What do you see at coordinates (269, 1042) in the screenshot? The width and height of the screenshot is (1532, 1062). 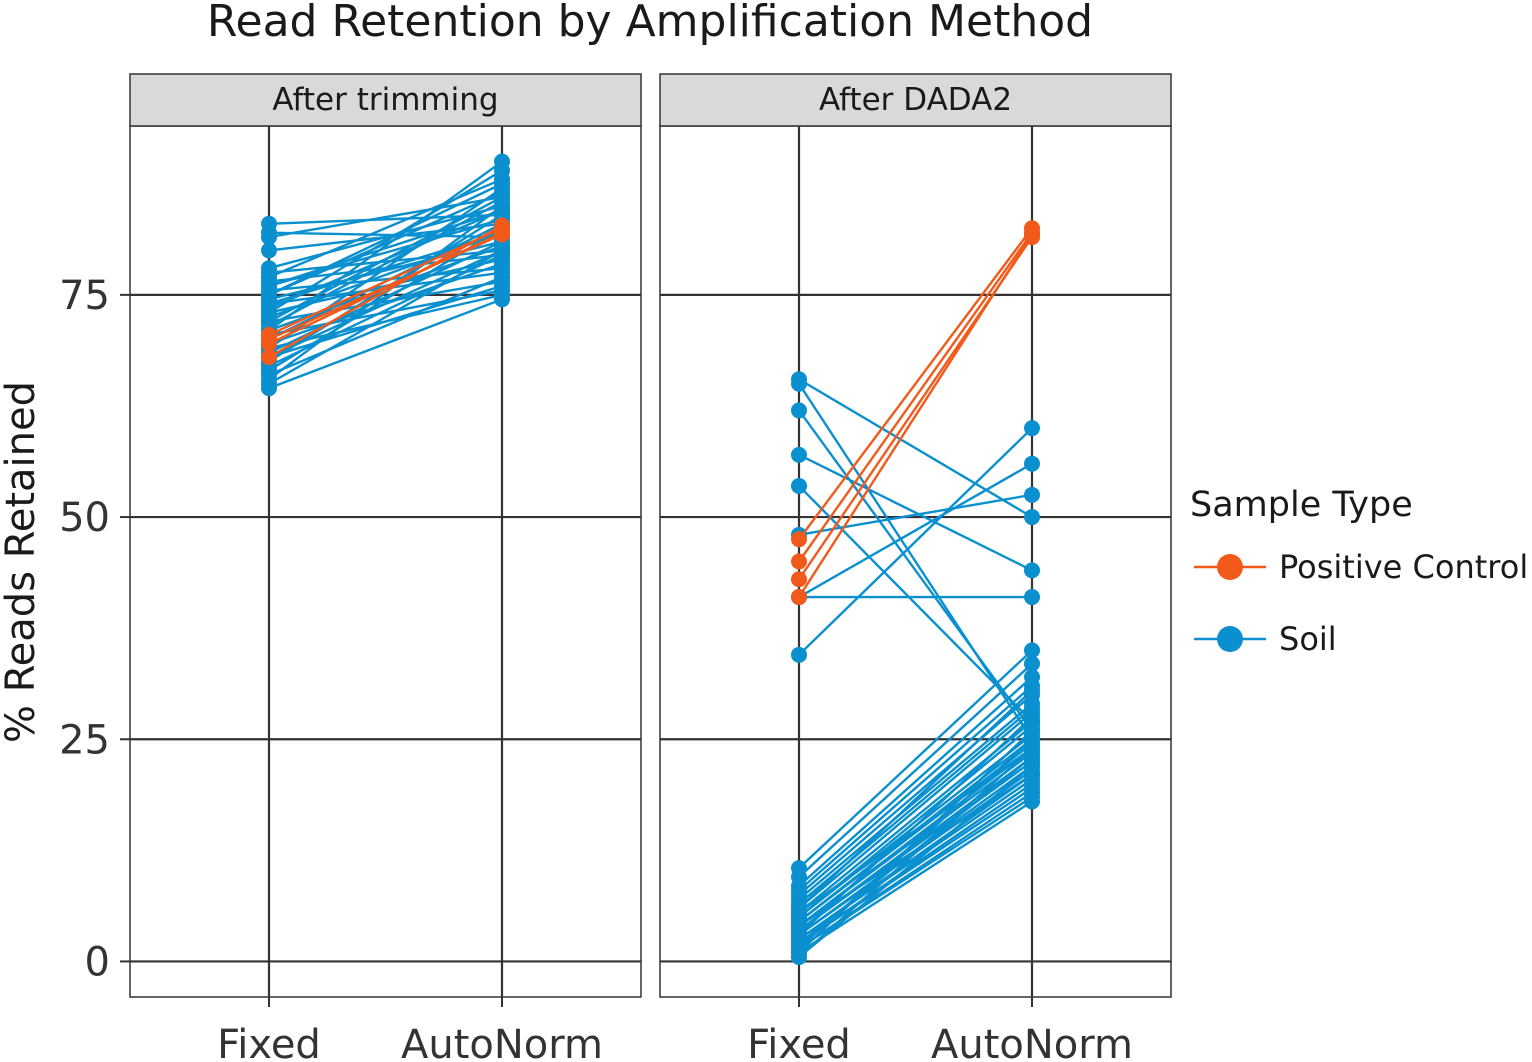 I see `x-tick-label: Fixed` at bounding box center [269, 1042].